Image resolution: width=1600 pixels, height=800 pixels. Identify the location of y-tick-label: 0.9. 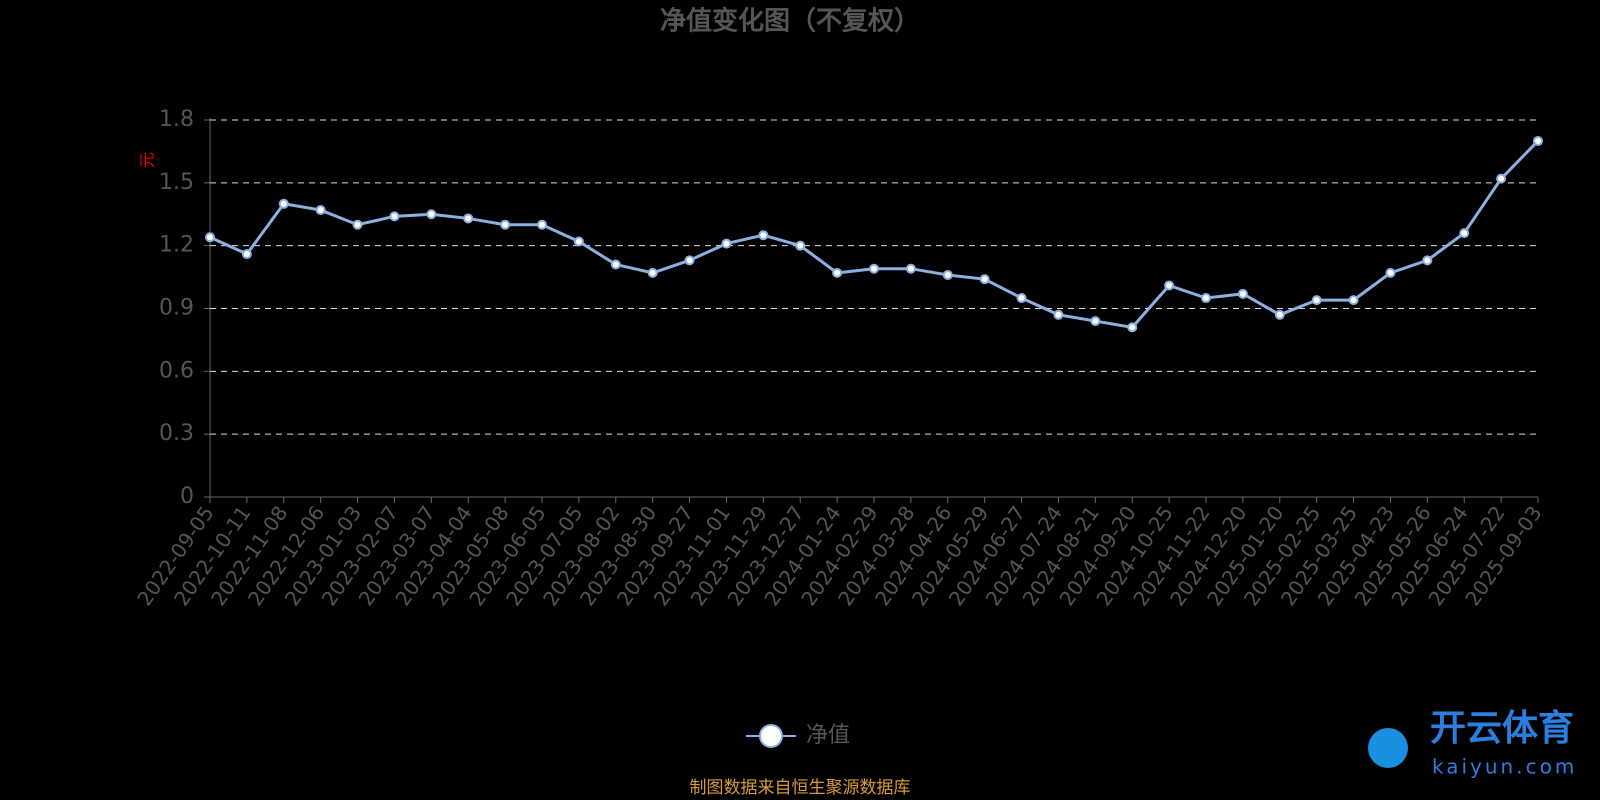
(176, 308).